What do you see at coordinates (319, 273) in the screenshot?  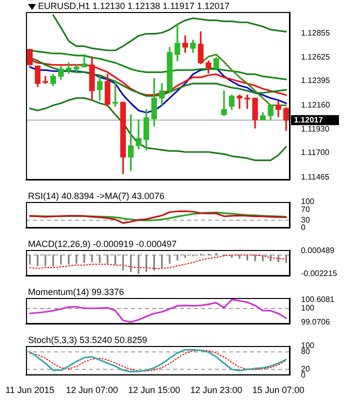 I see `y-tick-label: -0.002215` at bounding box center [319, 273].